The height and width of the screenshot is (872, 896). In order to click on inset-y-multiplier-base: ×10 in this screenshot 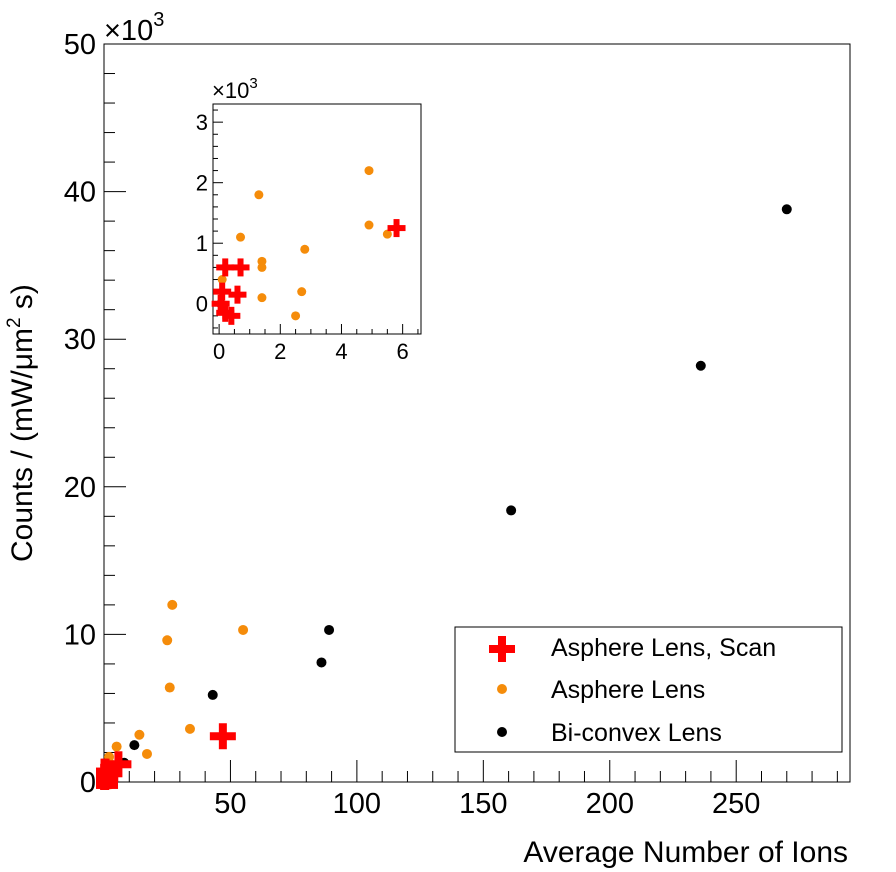, I will do `click(230, 90)`.